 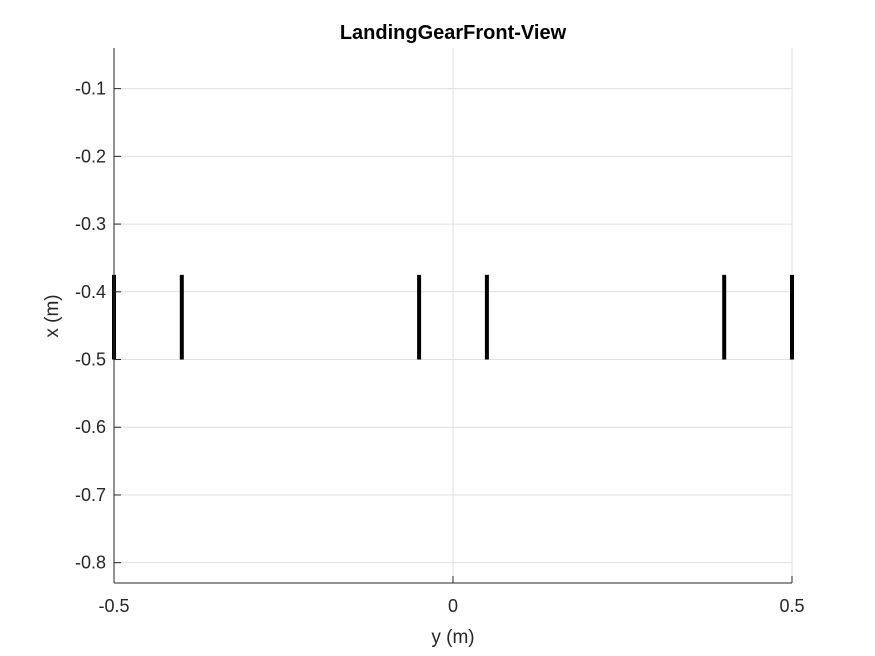 What do you see at coordinates (52, 315) in the screenshot?
I see `y-axis-label: x (m)` at bounding box center [52, 315].